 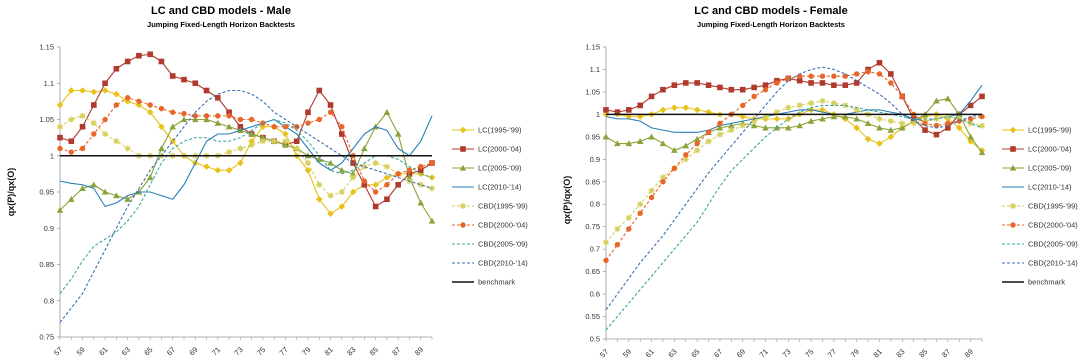 I want to click on male-x-tick-label: 83, so click(x=351, y=351).